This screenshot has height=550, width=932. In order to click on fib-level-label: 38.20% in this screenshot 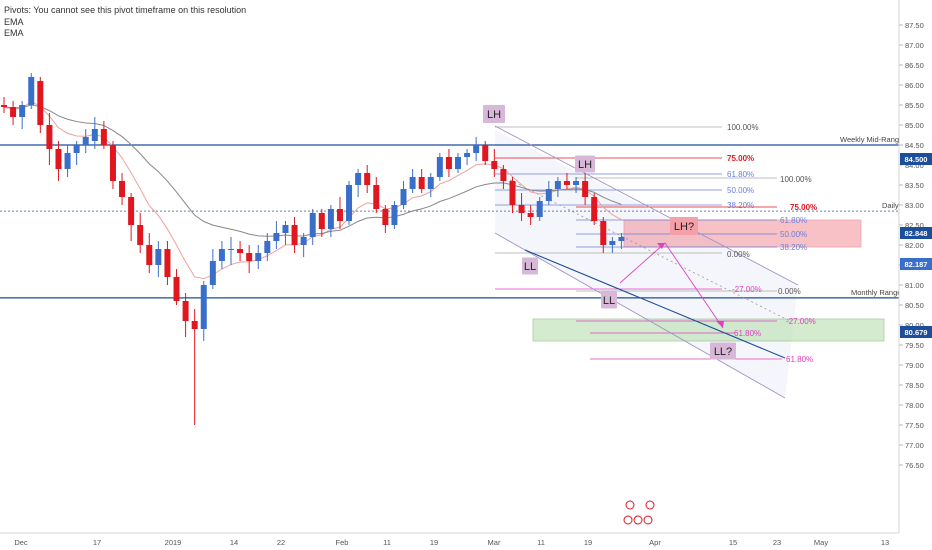, I will do `click(740, 205)`.